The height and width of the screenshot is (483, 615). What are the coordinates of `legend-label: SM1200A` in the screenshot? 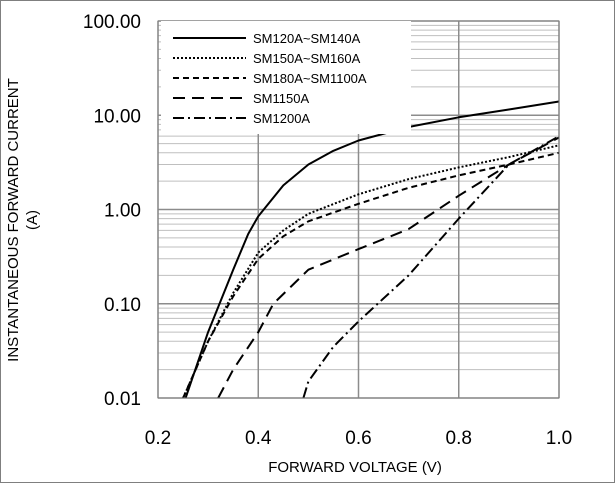 It's located at (281, 118).